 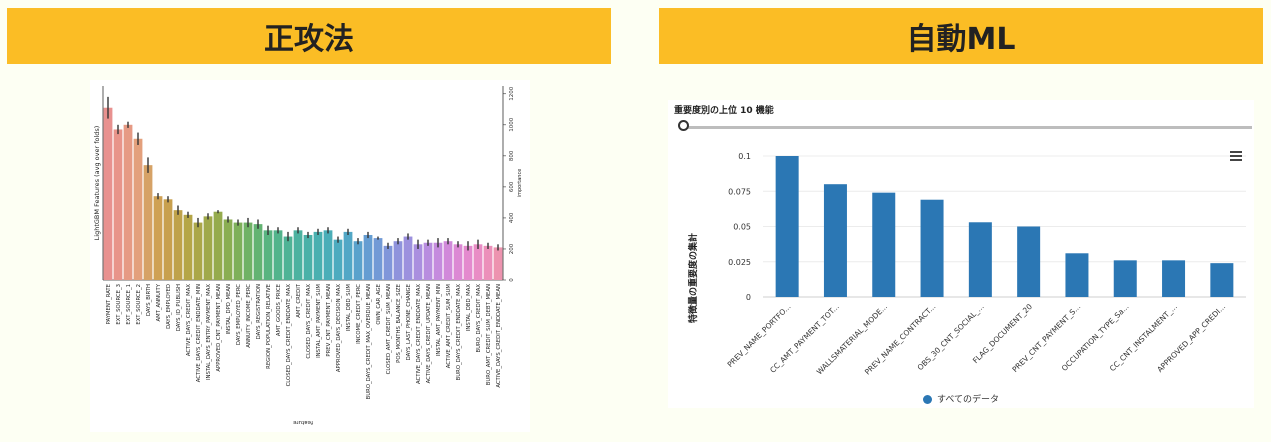 What do you see at coordinates (469, 308) in the screenshot?
I see `x-tick-label: INSTAL_DBD_MAX` at bounding box center [469, 308].